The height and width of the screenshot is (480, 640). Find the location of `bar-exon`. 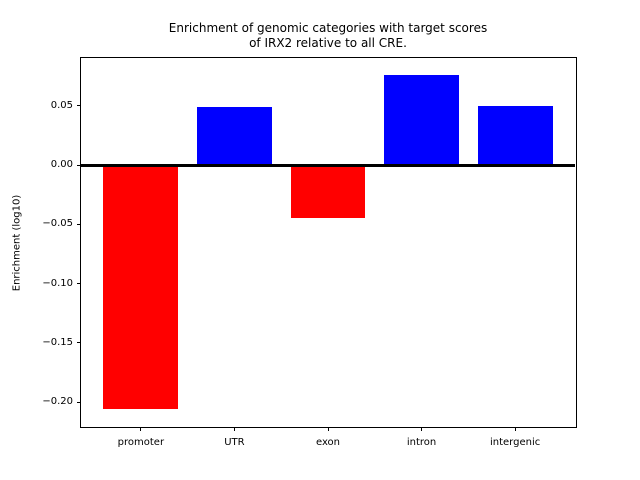

bar-exon is located at coordinates (328, 192).